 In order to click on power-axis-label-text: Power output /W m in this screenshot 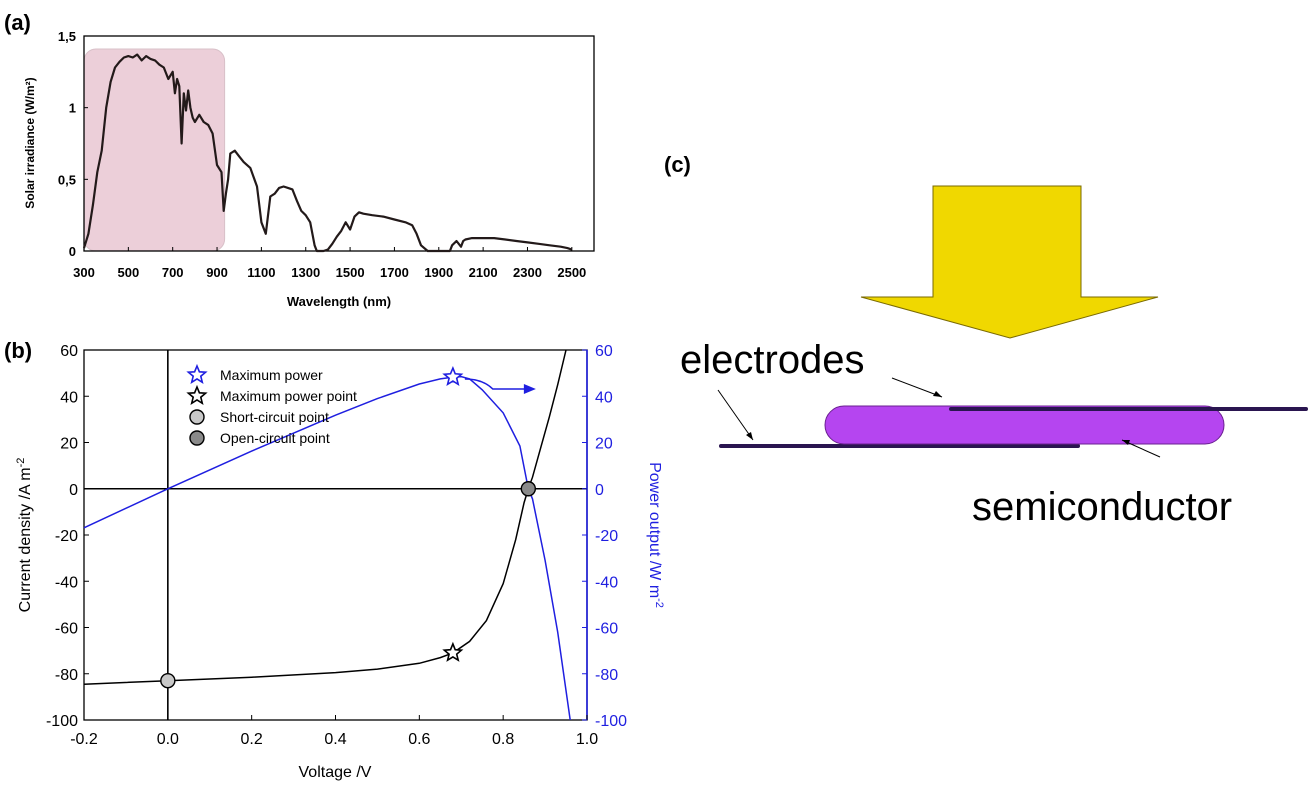, I will do `click(654, 530)`.